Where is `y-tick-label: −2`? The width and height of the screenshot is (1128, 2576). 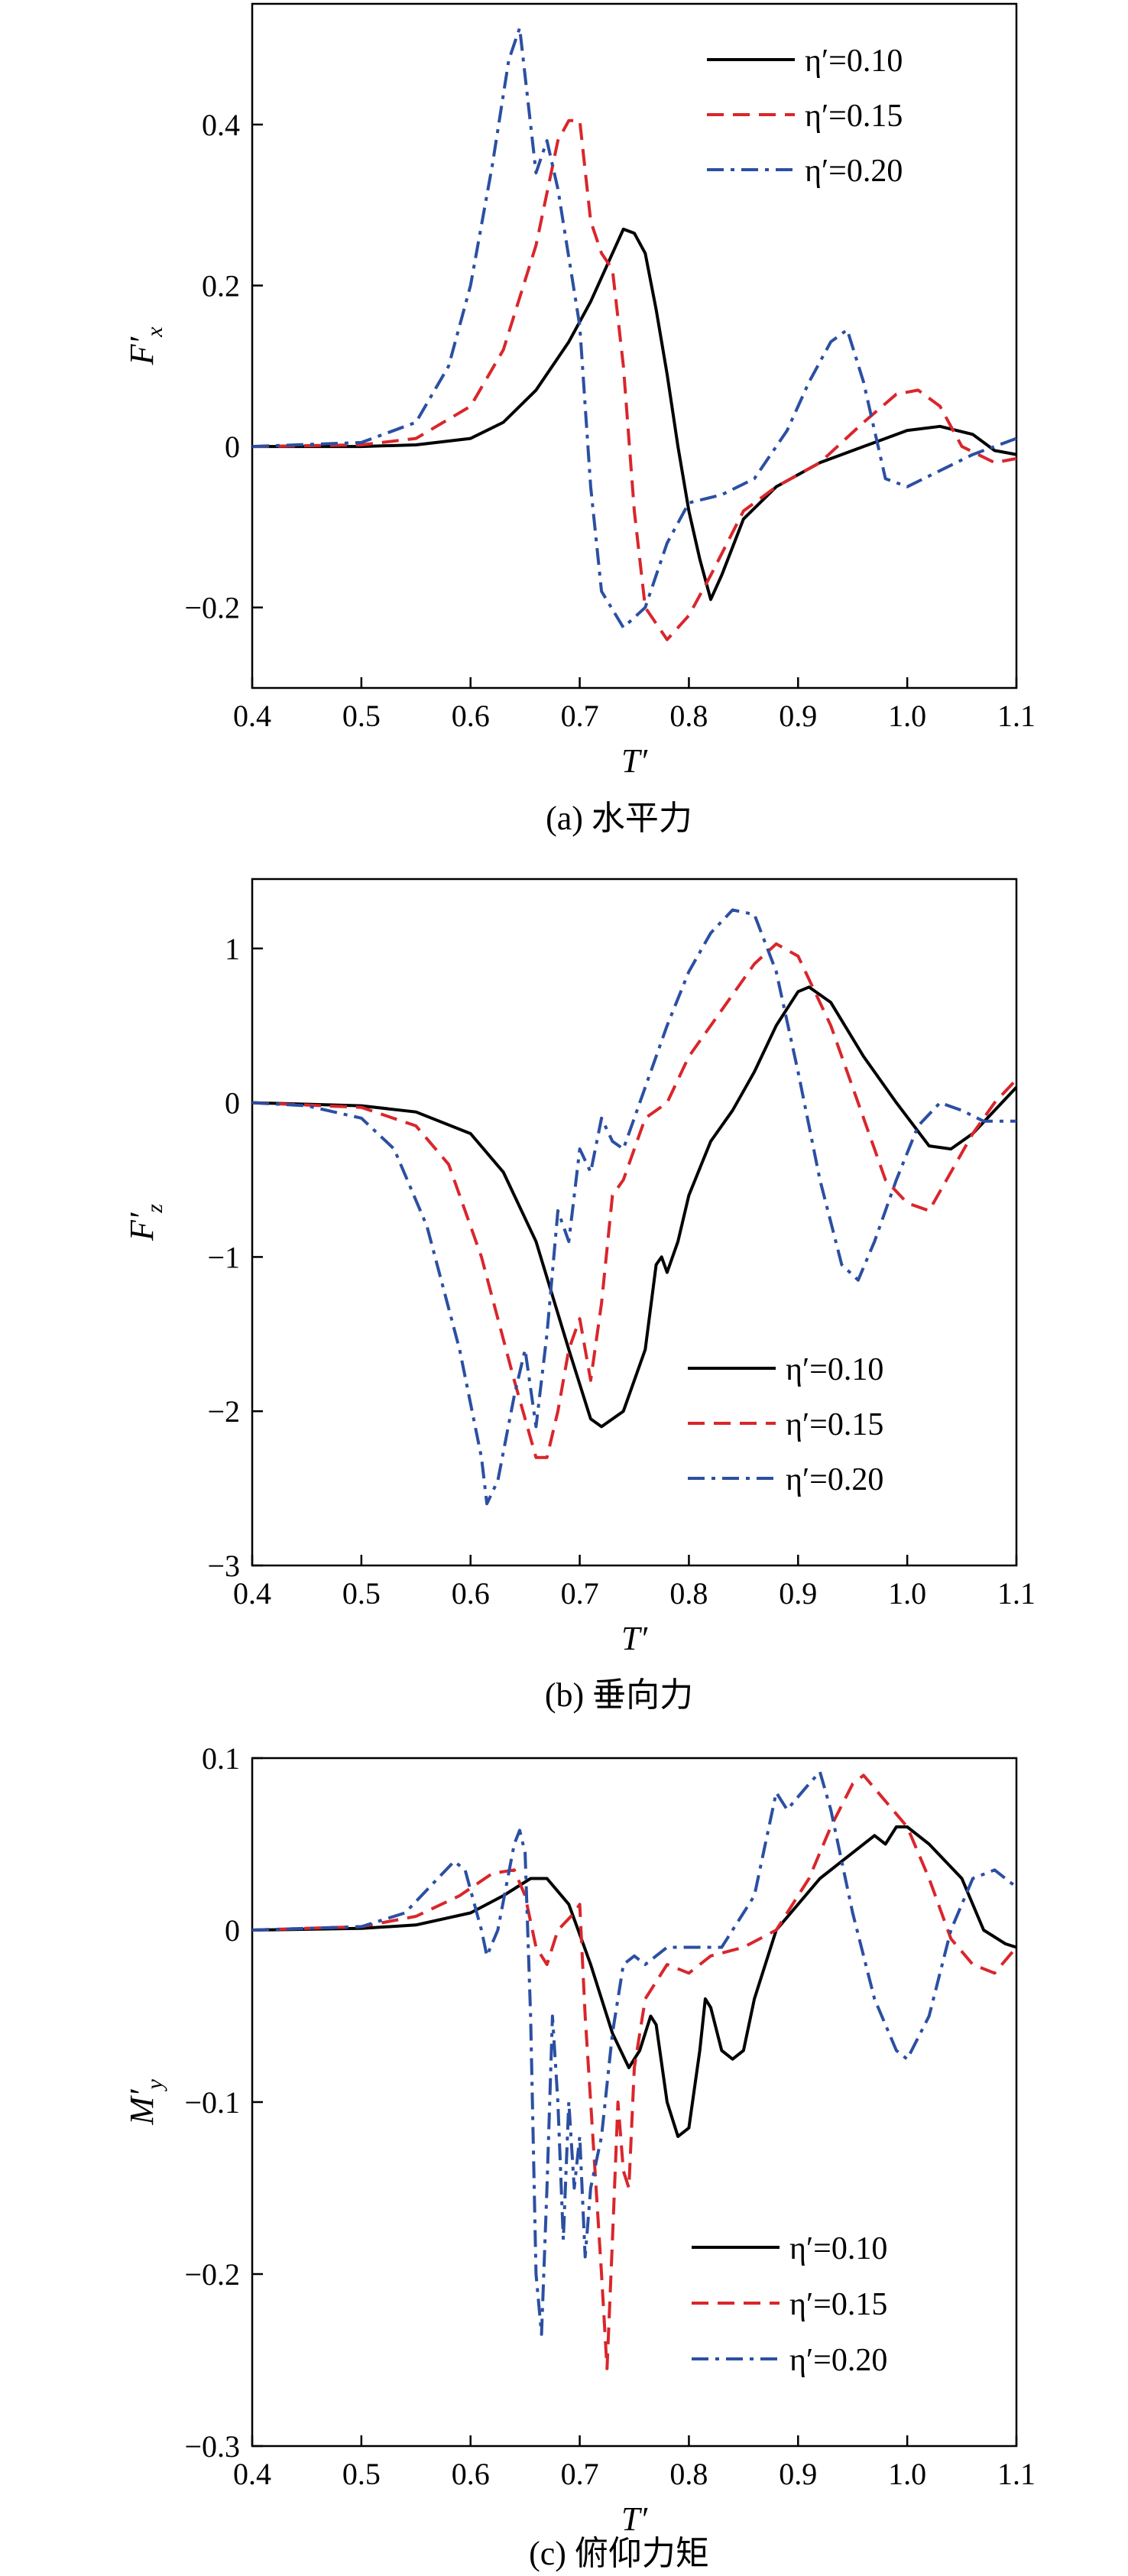
y-tick-label: −2 is located at coordinates (224, 1411).